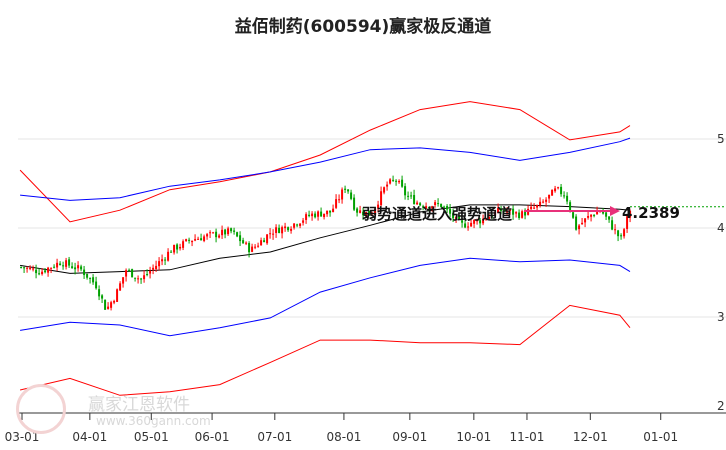 The width and height of the screenshot is (726, 450). What do you see at coordinates (325, 239) in the screenshot?
I see `band-middle` at bounding box center [325, 239].